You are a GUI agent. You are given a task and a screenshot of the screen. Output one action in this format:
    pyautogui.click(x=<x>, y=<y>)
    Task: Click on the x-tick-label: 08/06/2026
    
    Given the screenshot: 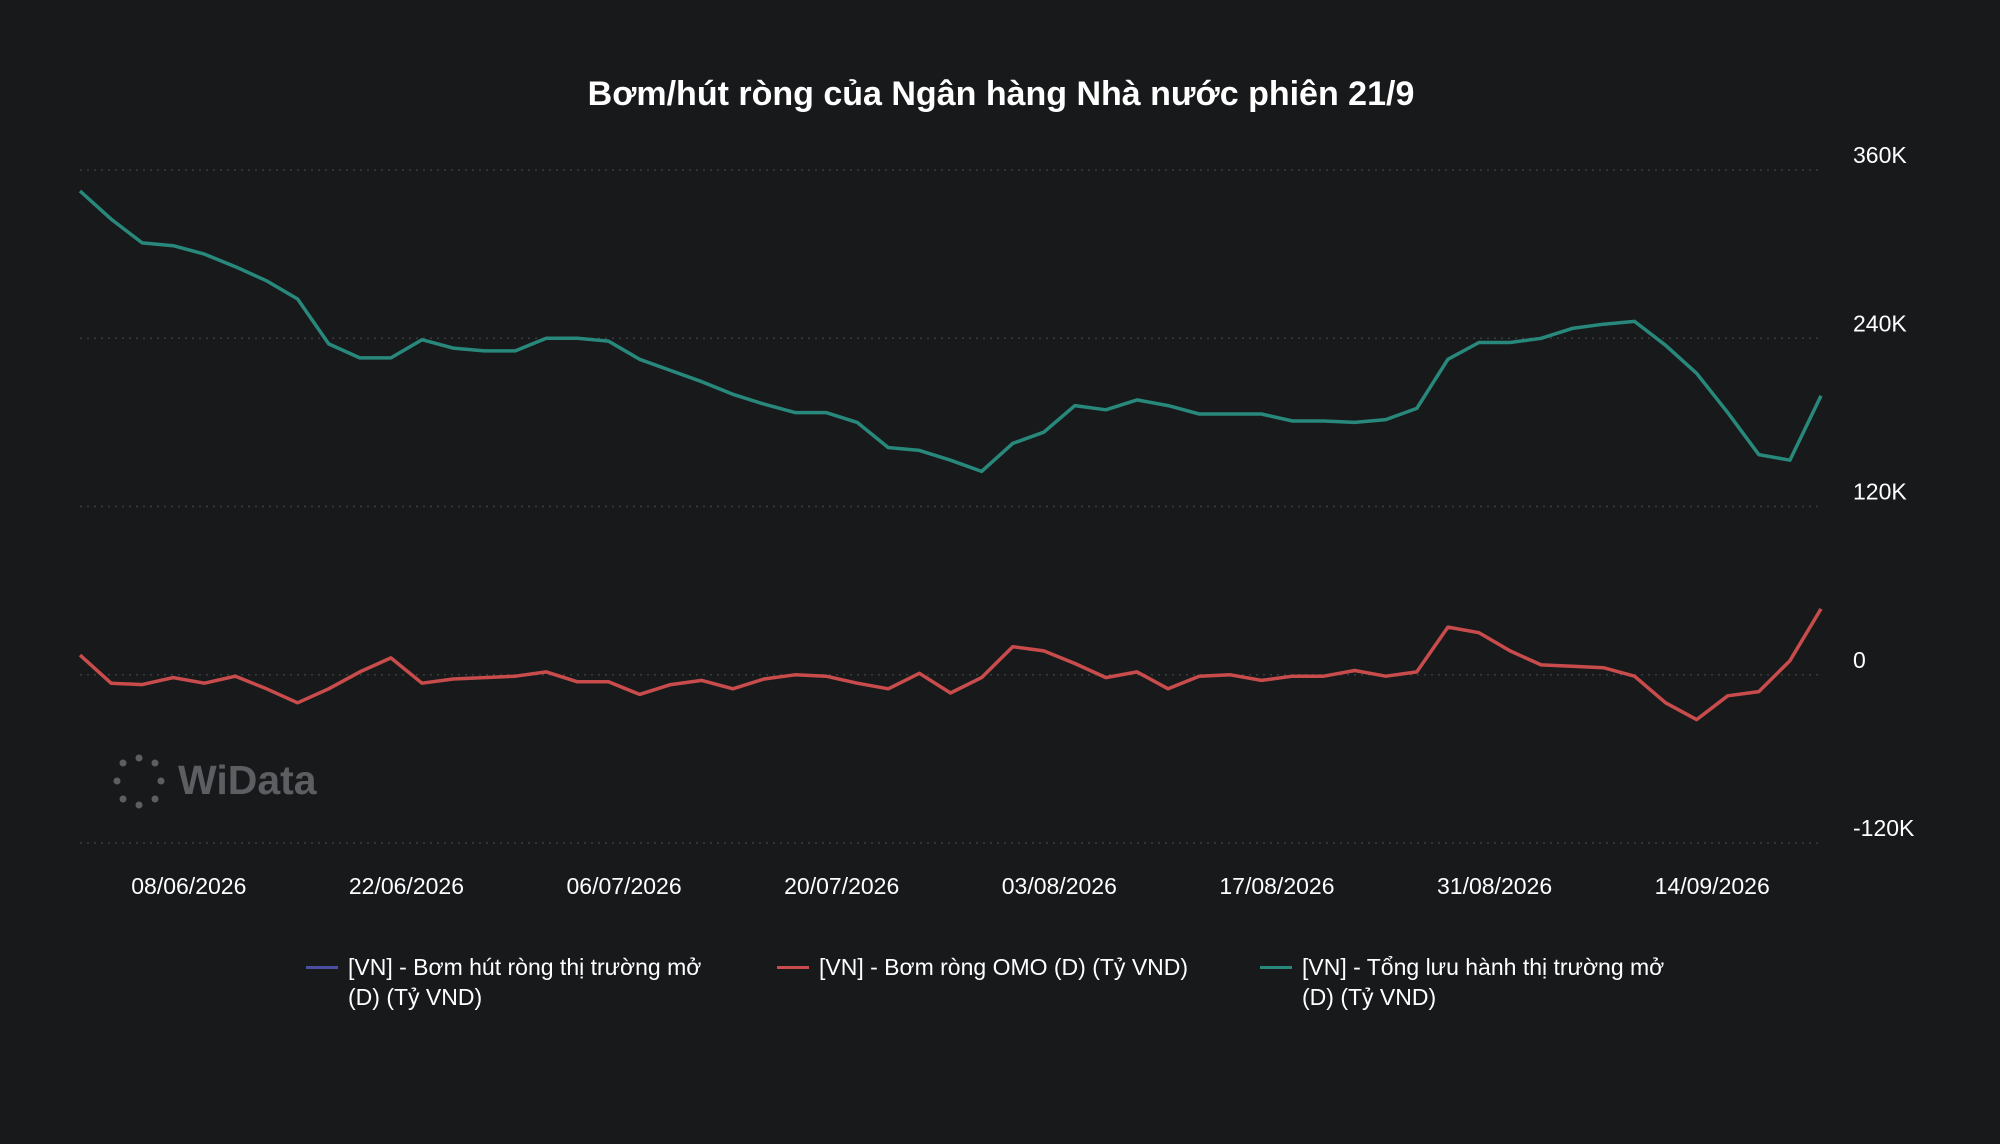 What is the action you would take?
    pyautogui.click(x=188, y=886)
    